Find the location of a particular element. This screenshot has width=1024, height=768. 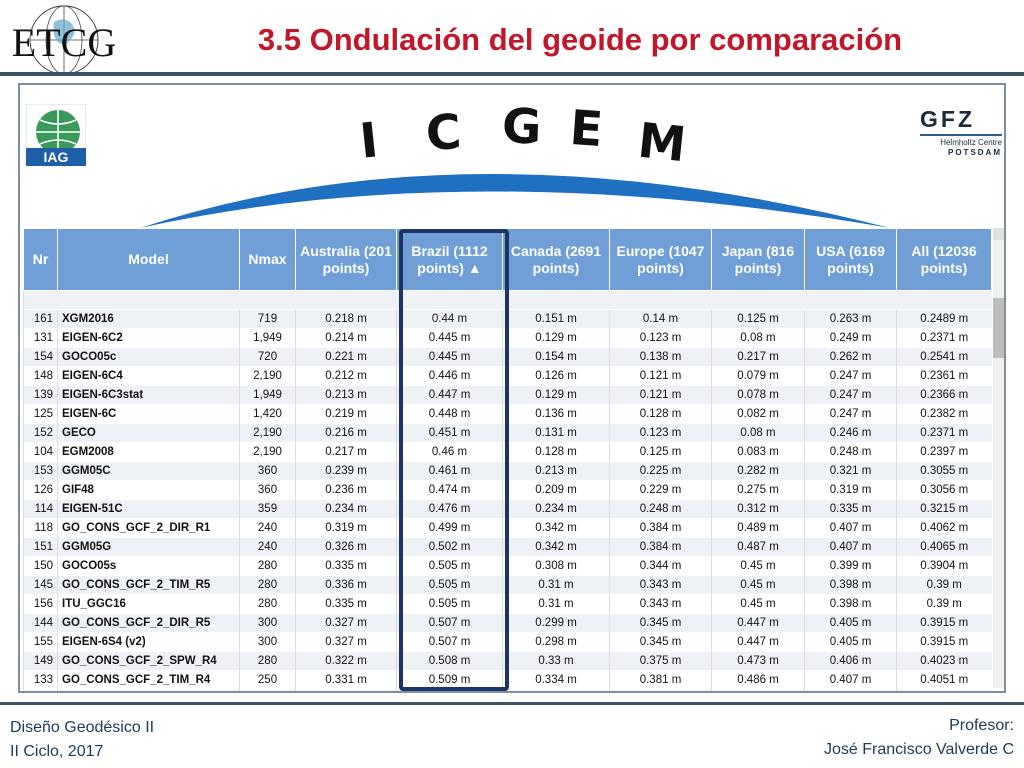

col-header-brazil: Brazil (1112 points) ▲ is located at coordinates (449, 259).